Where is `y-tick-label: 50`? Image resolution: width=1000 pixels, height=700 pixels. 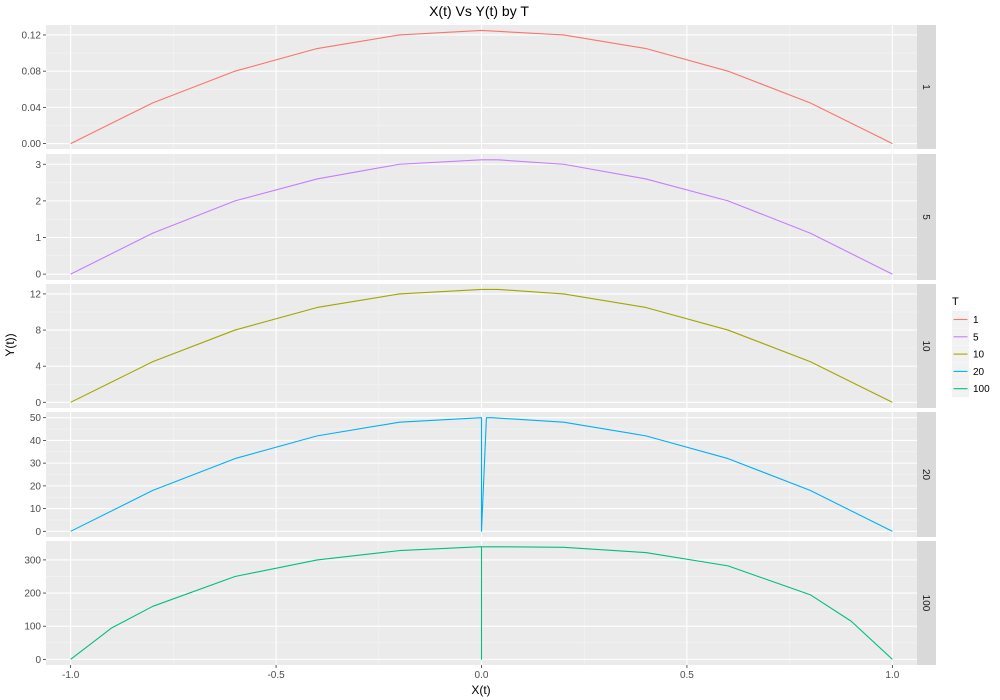
y-tick-label: 50 is located at coordinates (36, 418).